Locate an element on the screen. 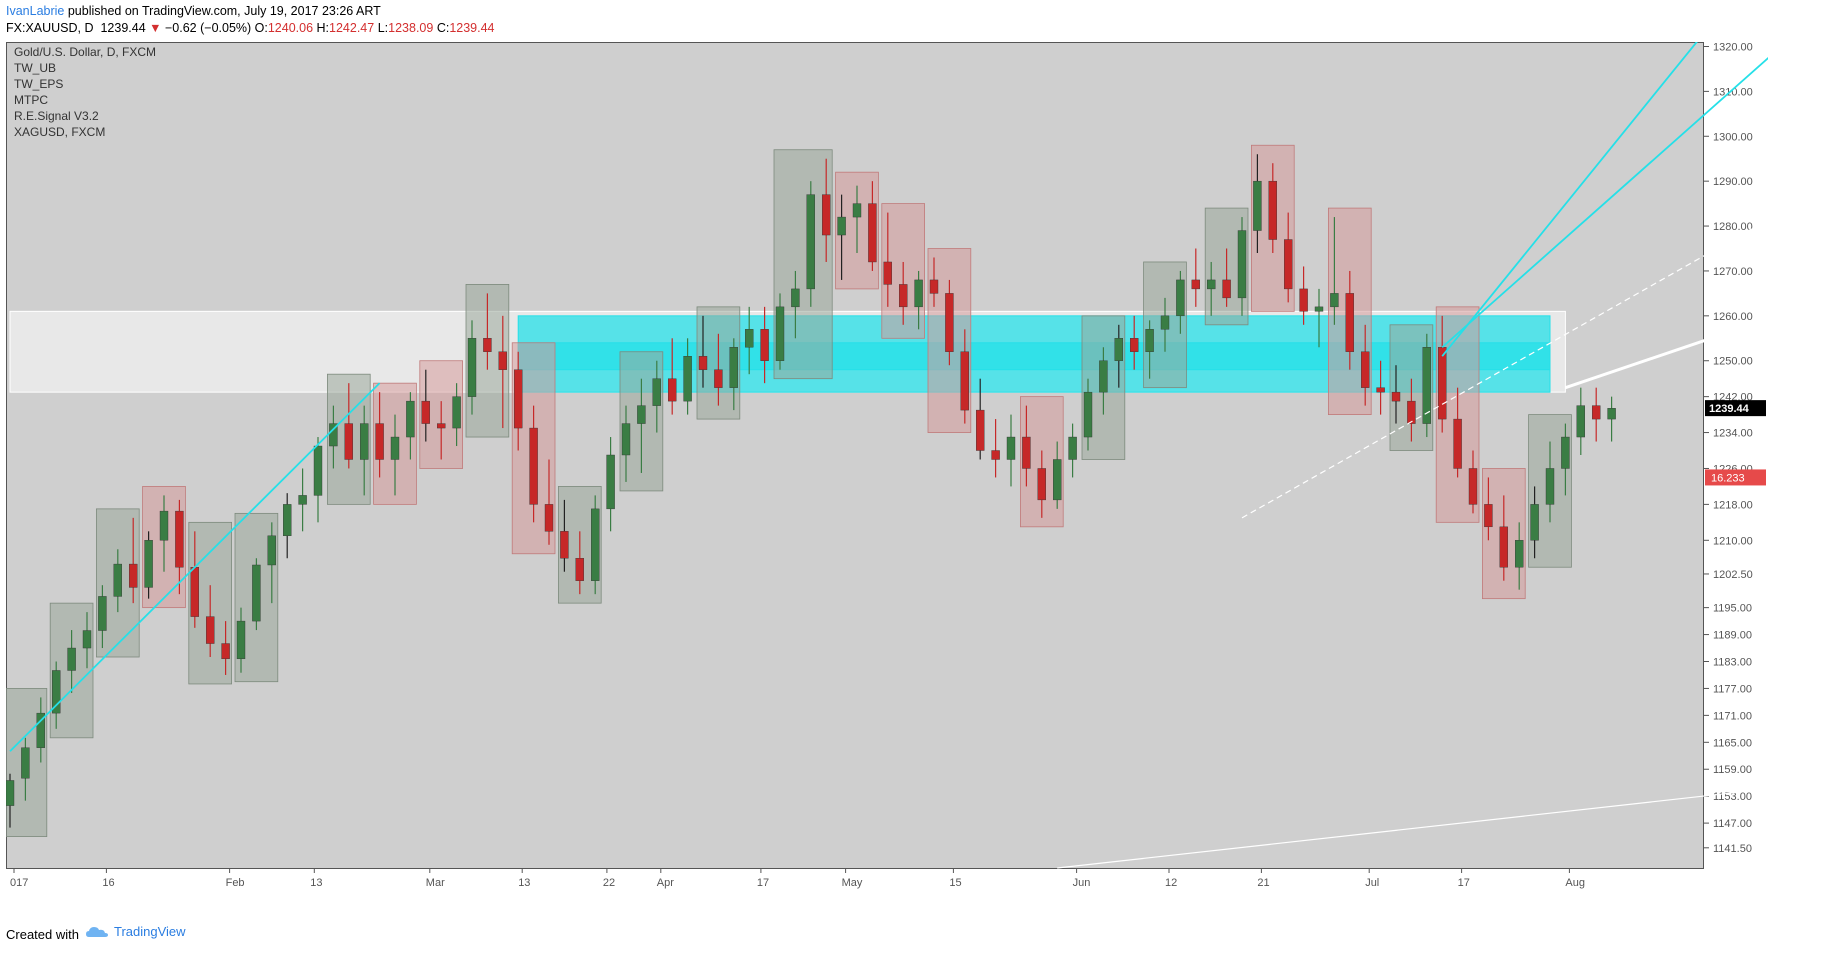 This screenshot has height=953, width=1824. price-tick-label: 1141.50 is located at coordinates (1732, 849).